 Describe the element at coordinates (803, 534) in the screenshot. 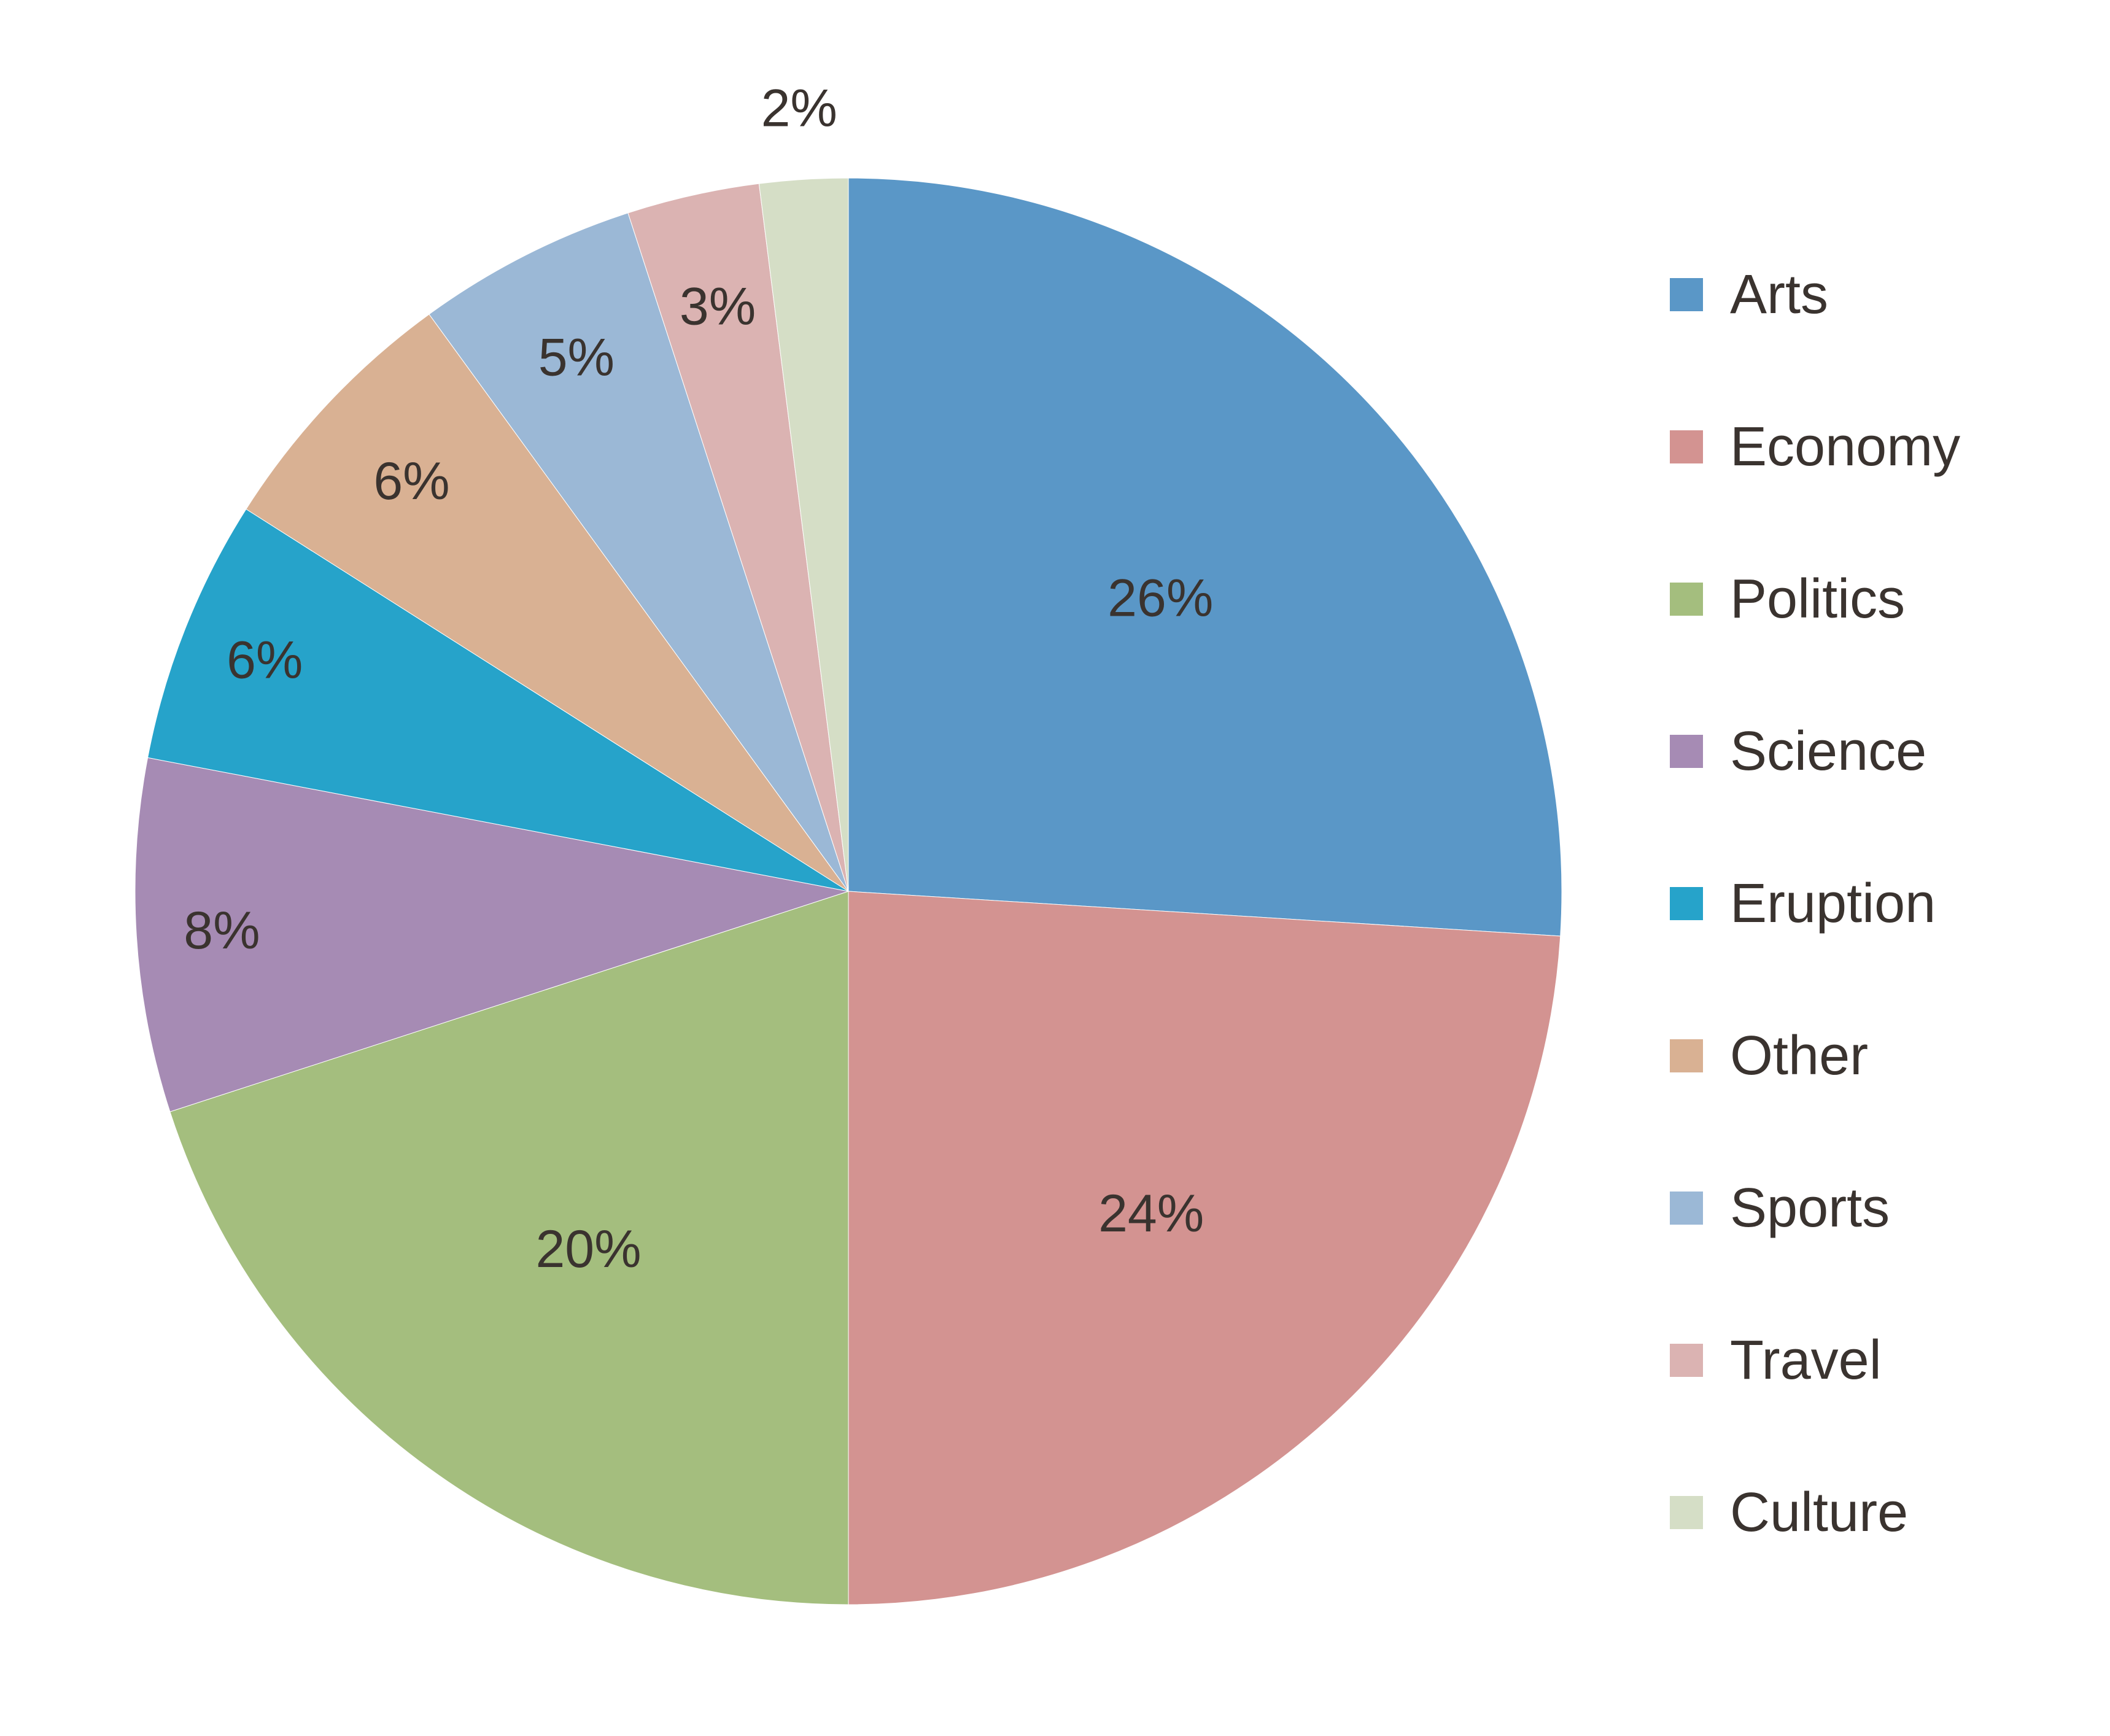

I see `pie-slice-culture` at that location.